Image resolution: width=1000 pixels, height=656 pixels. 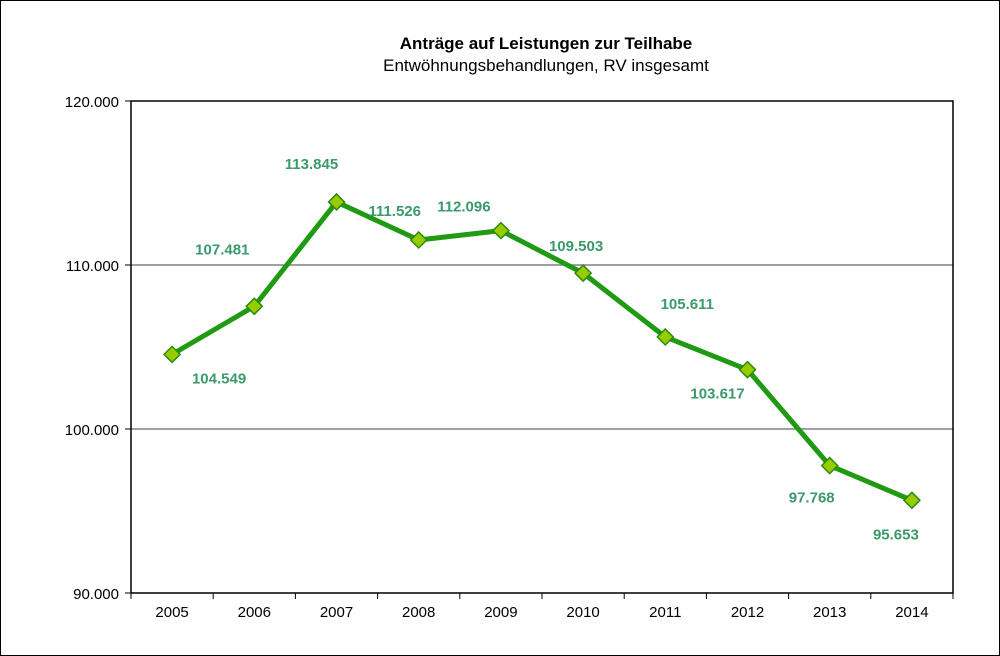 What do you see at coordinates (896, 534) in the screenshot?
I see `data-label: 95.653` at bounding box center [896, 534].